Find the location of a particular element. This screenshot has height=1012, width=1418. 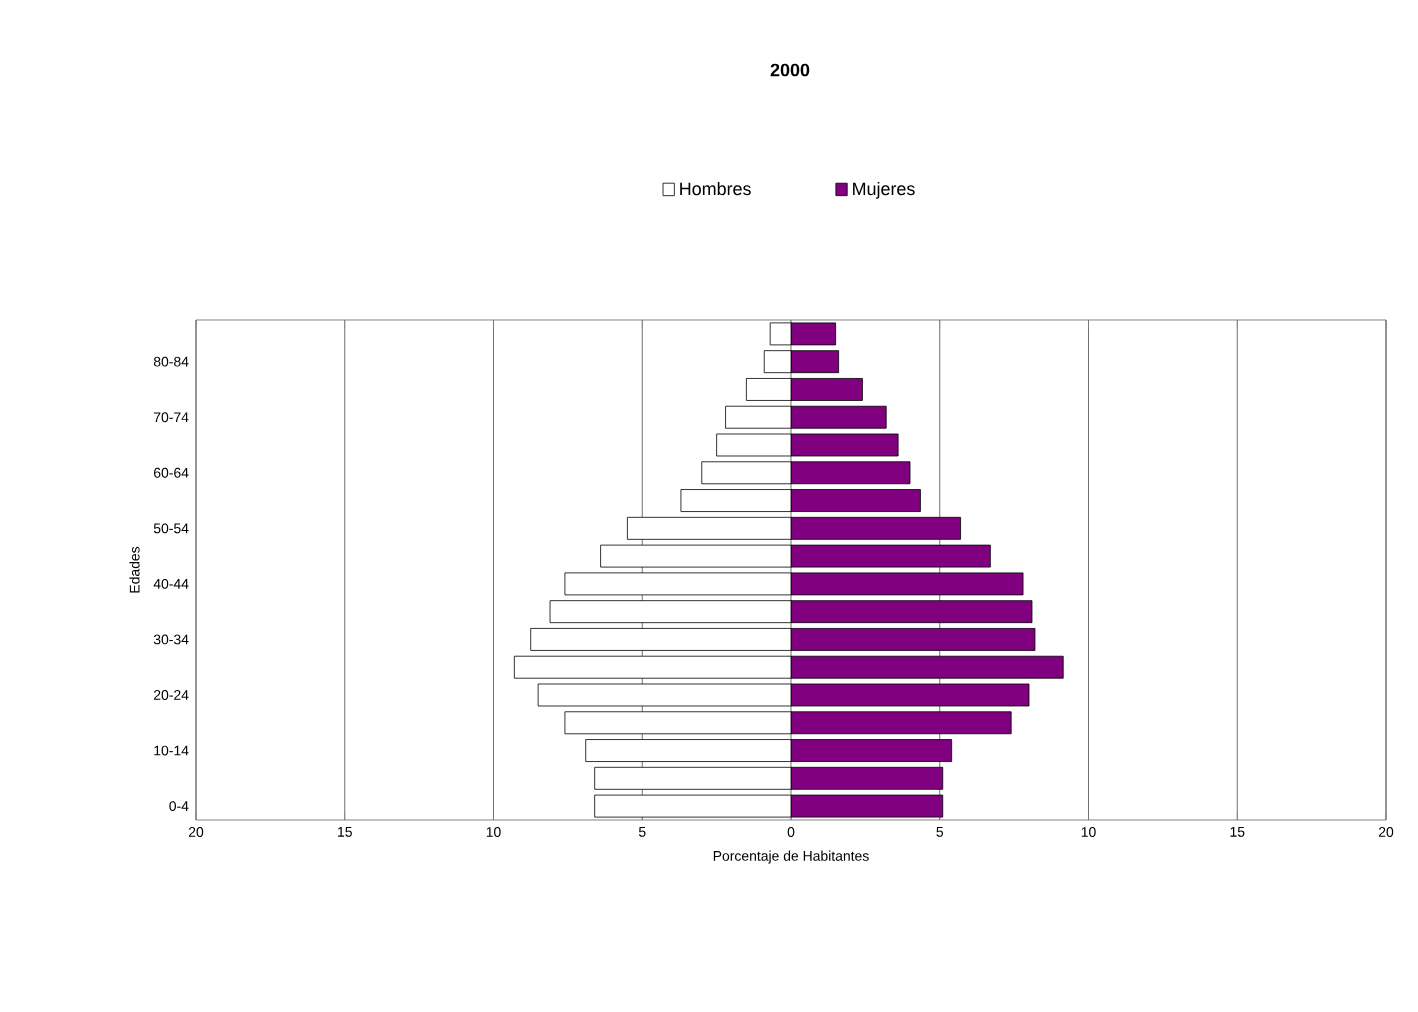

chart-title: 2000 is located at coordinates (790, 70).